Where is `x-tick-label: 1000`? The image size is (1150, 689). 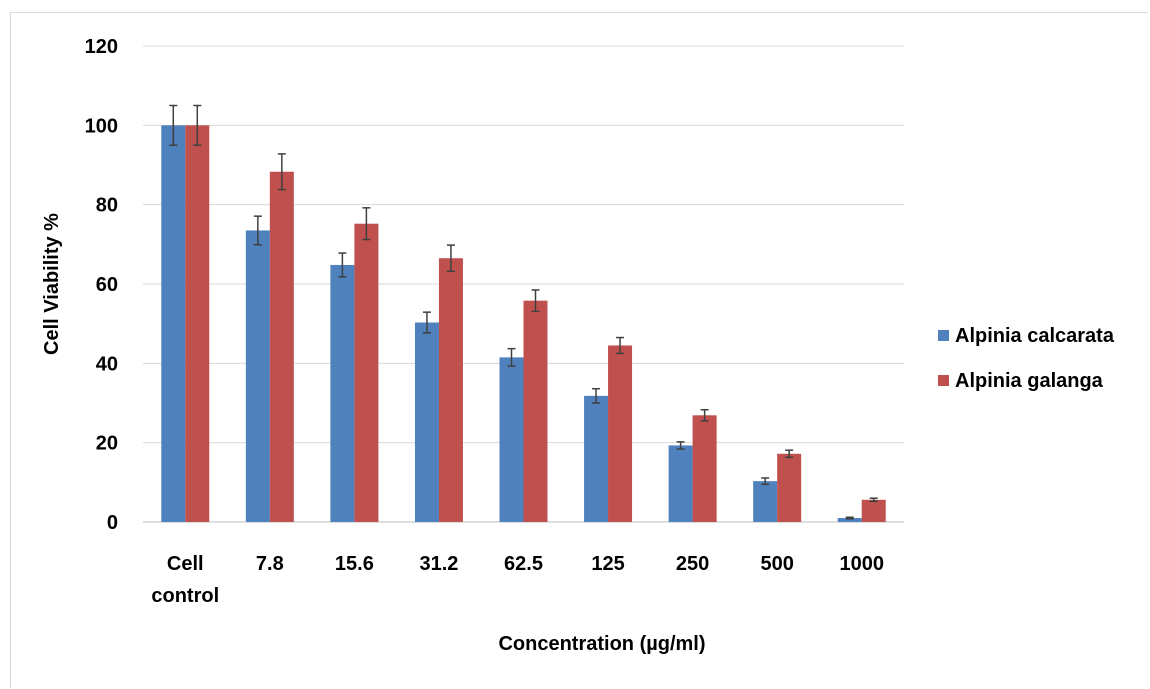 x-tick-label: 1000 is located at coordinates (861, 564).